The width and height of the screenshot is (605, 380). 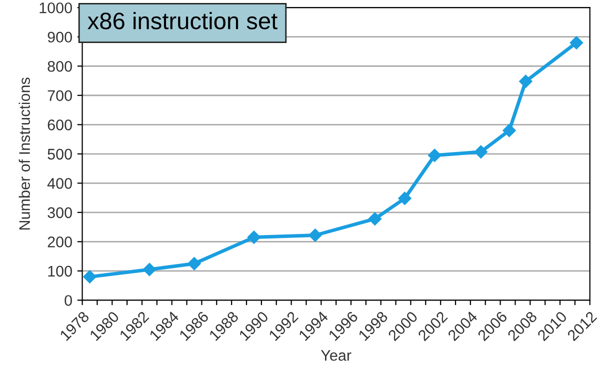 What do you see at coordinates (336, 355) in the screenshot?
I see `x-axis-title: Year` at bounding box center [336, 355].